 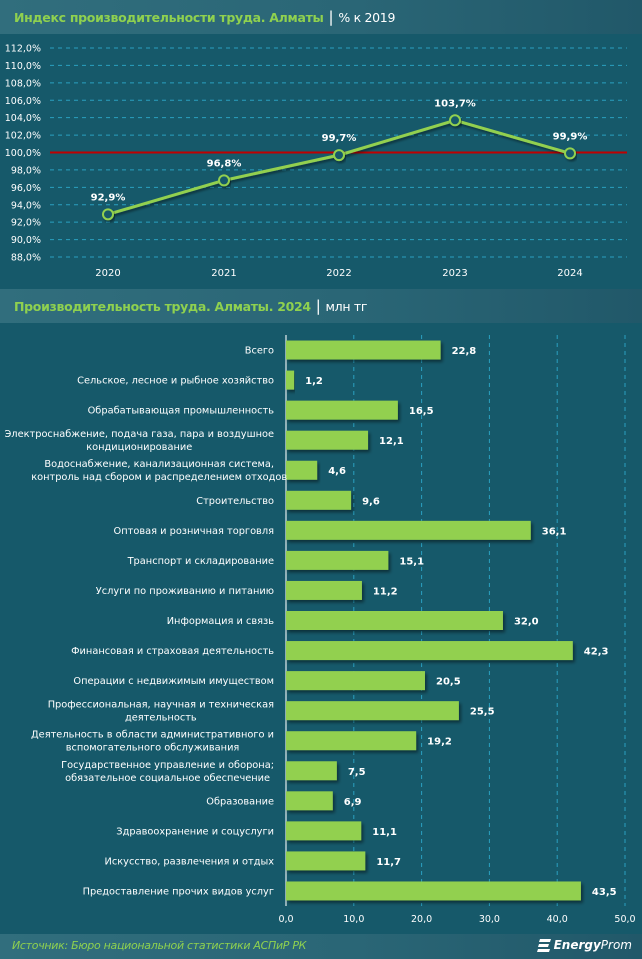 What do you see at coordinates (616, 945) in the screenshot?
I see `logo-text-light: Prom` at bounding box center [616, 945].